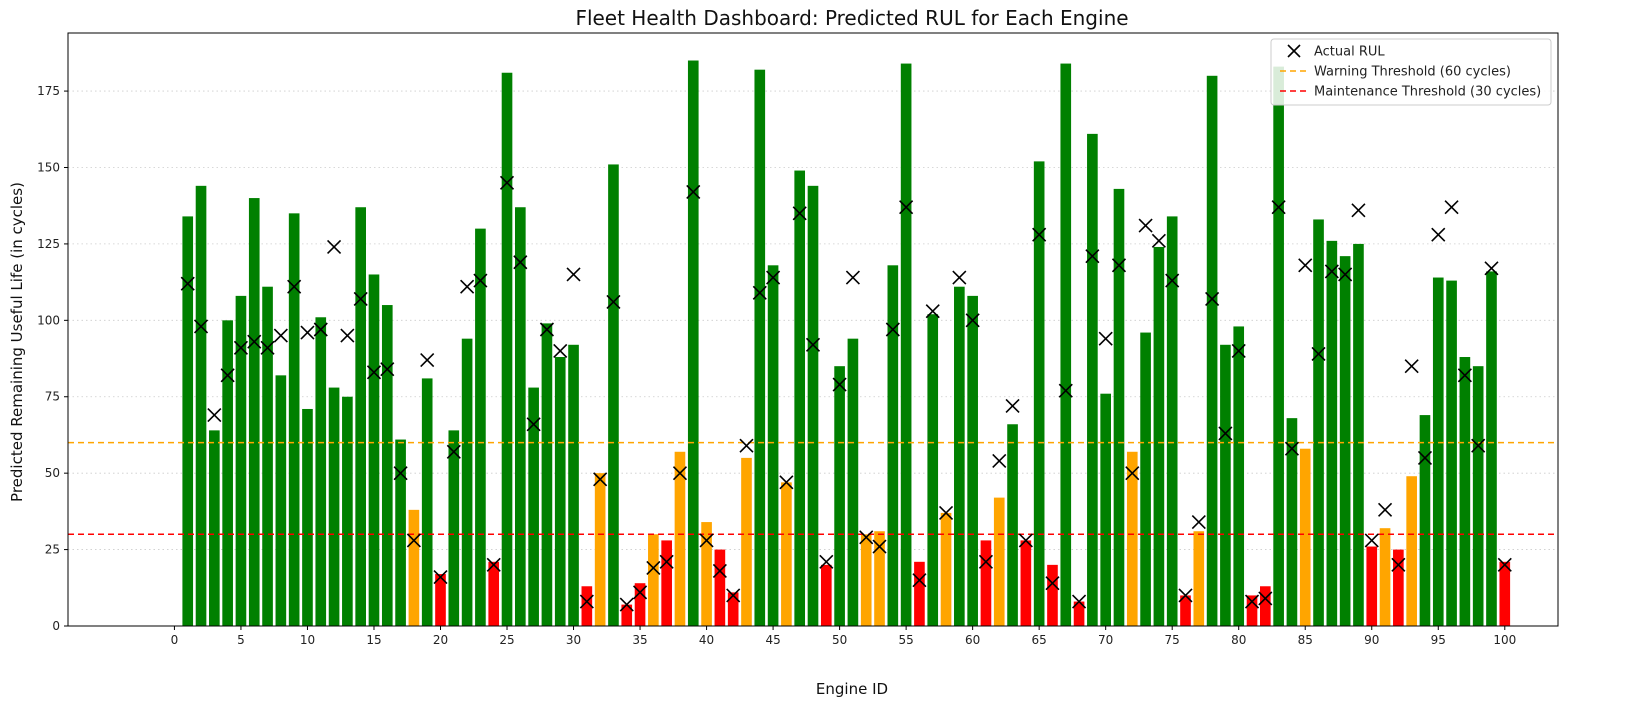  Describe the element at coordinates (52, 397) in the screenshot. I see `y-tick-label-75: 75` at that location.